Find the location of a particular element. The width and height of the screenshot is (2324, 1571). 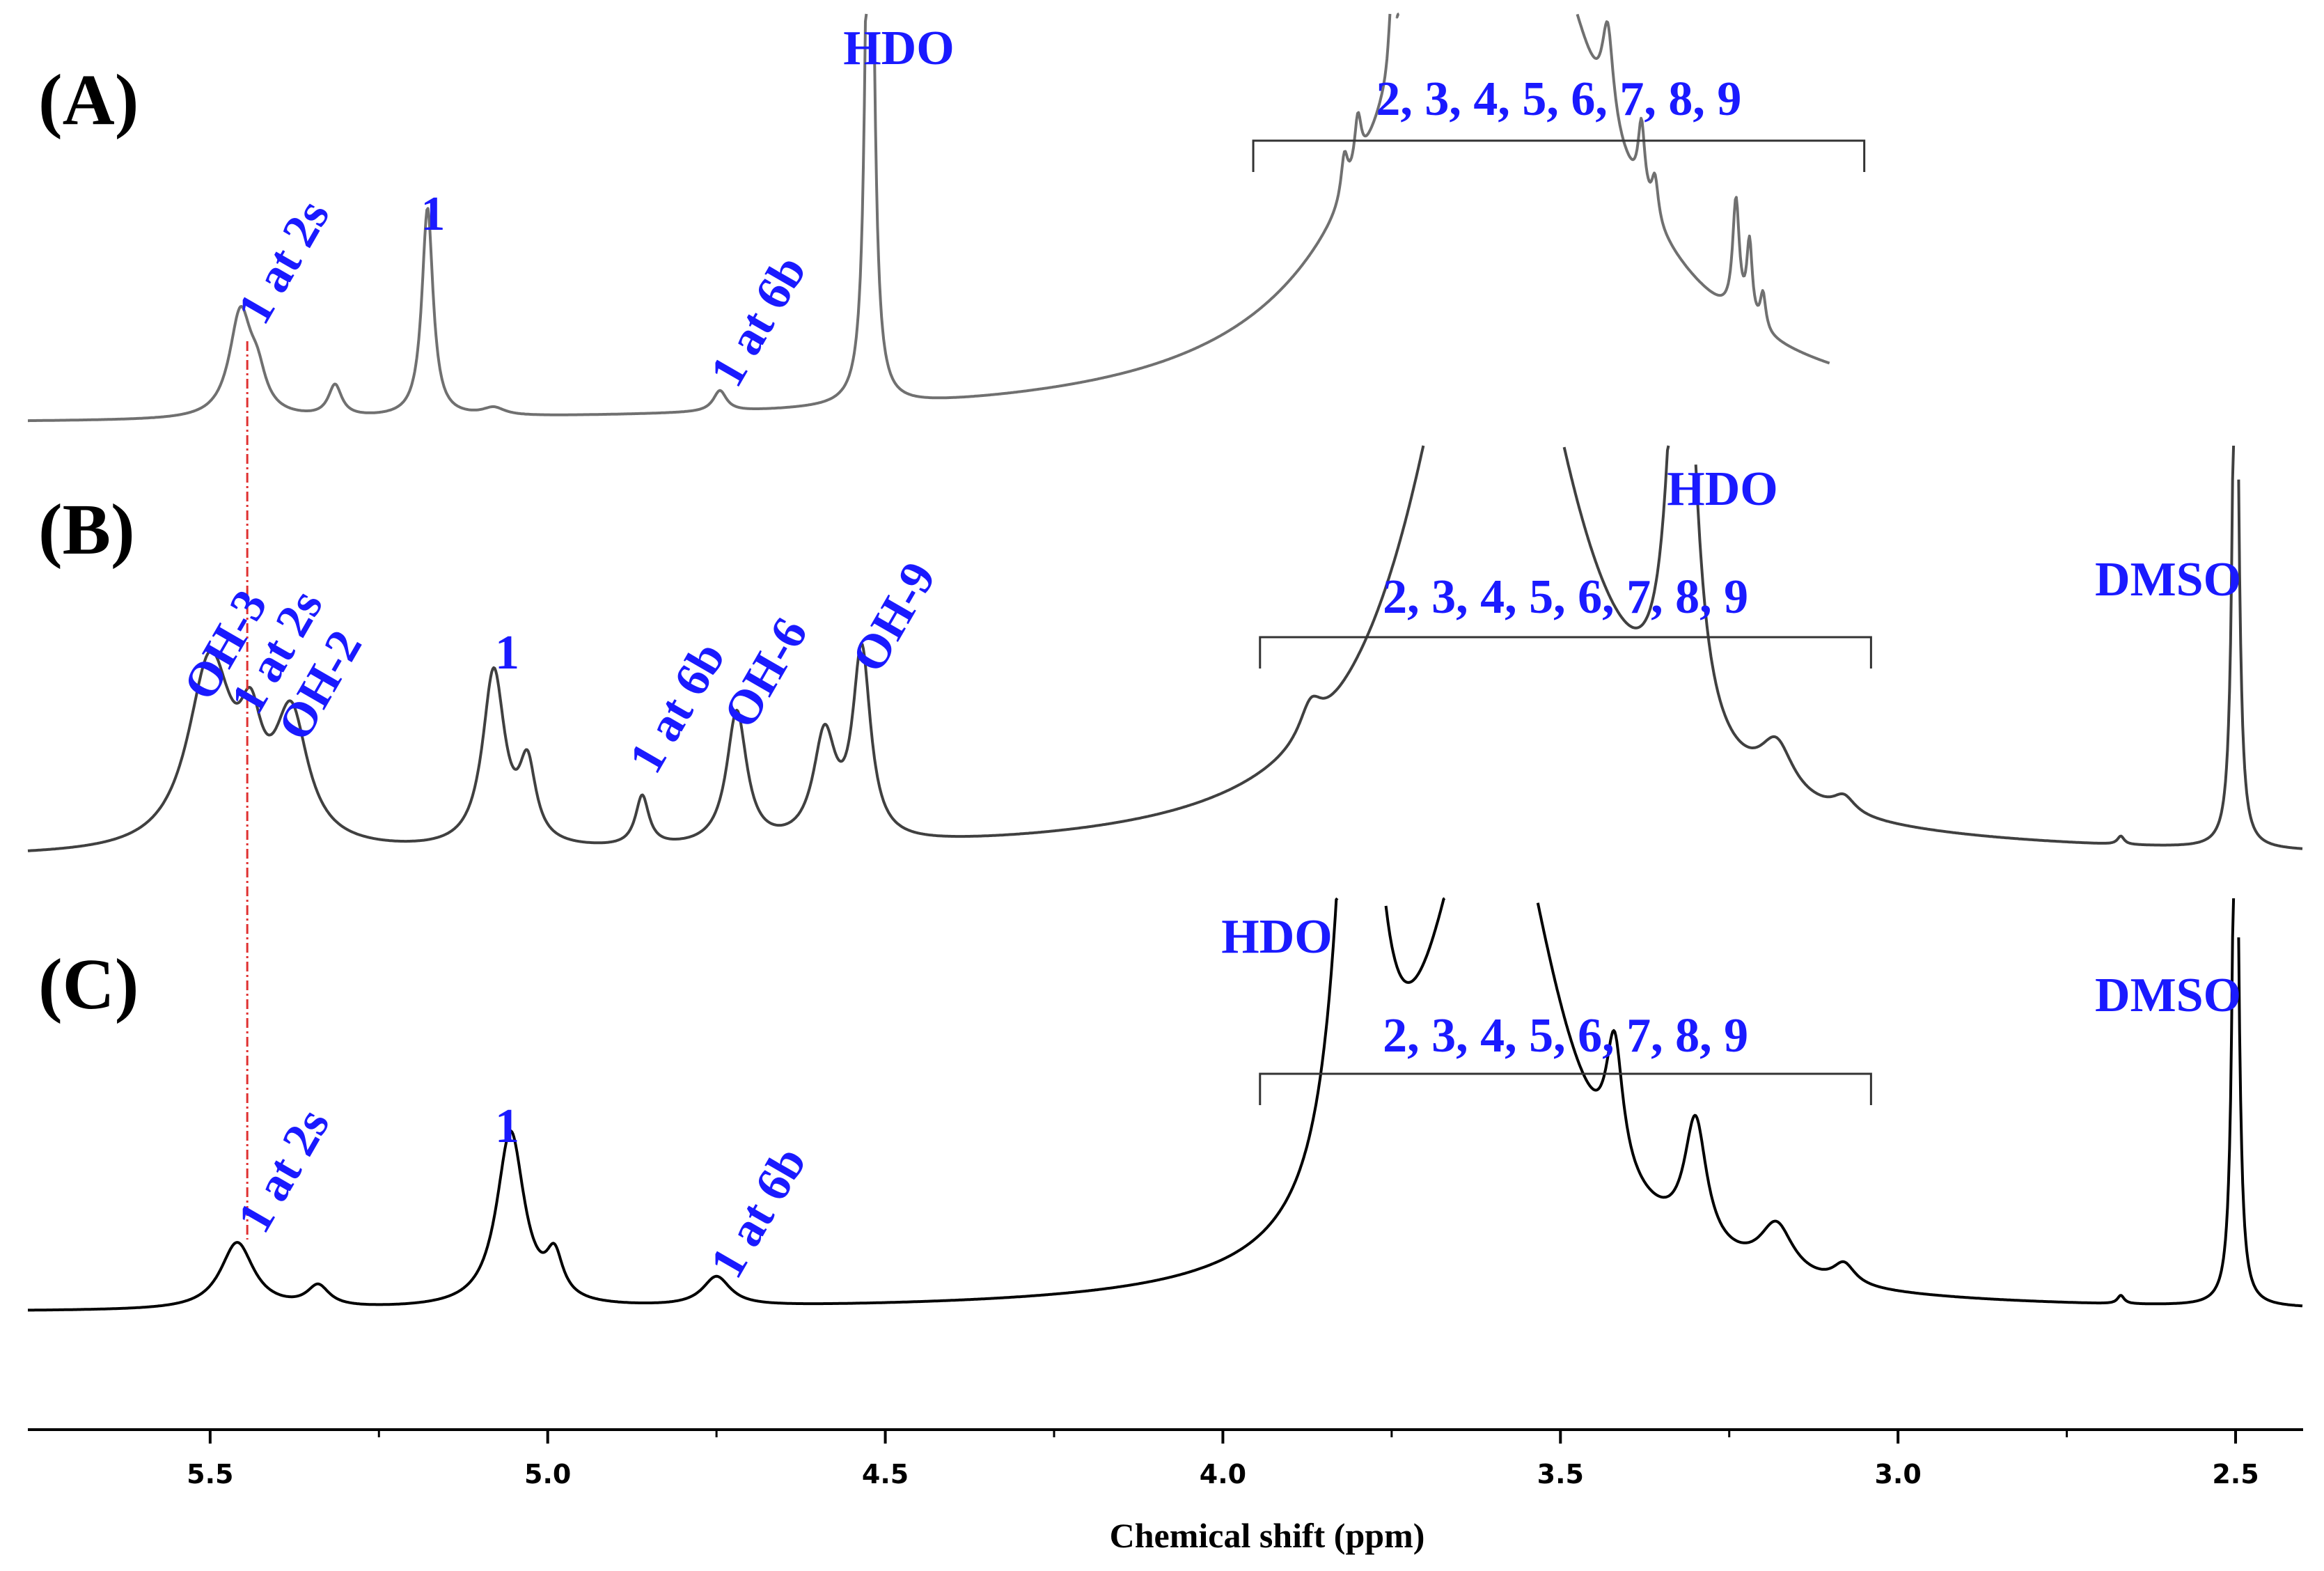

peak-label-a-1-at-6b: 1 at 6b is located at coordinates (759, 321).